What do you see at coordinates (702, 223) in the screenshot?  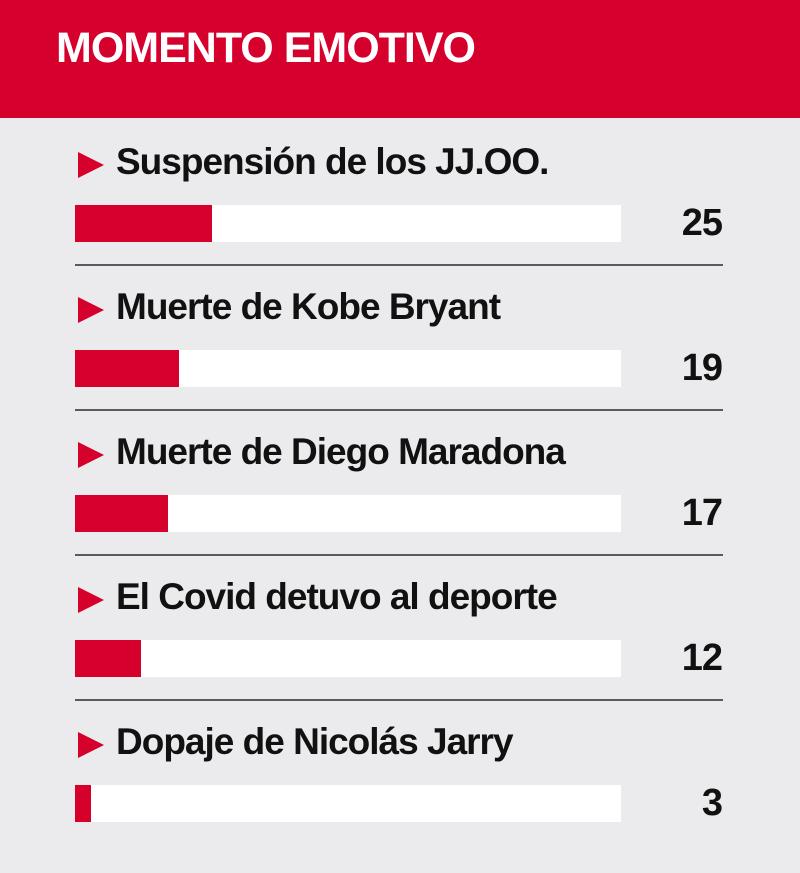 I see `value-label: 25` at bounding box center [702, 223].